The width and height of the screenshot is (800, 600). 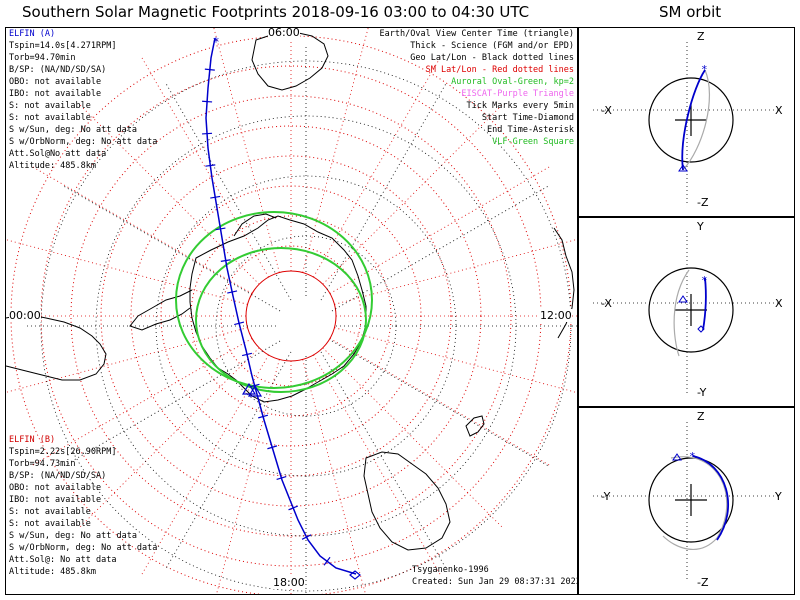 I want to click on legend-item: Geo Lat/Lon - Black dotted lines, so click(x=492, y=58).